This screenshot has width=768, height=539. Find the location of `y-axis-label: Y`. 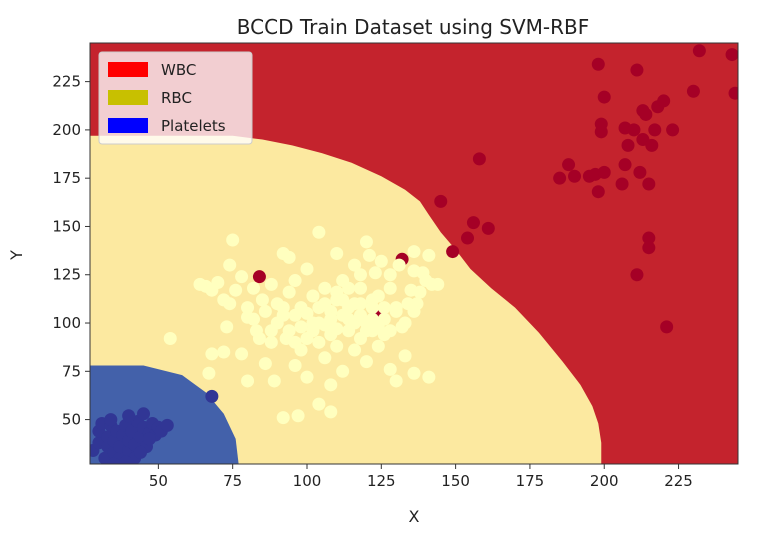

y-axis-label: Y is located at coordinates (16, 255).